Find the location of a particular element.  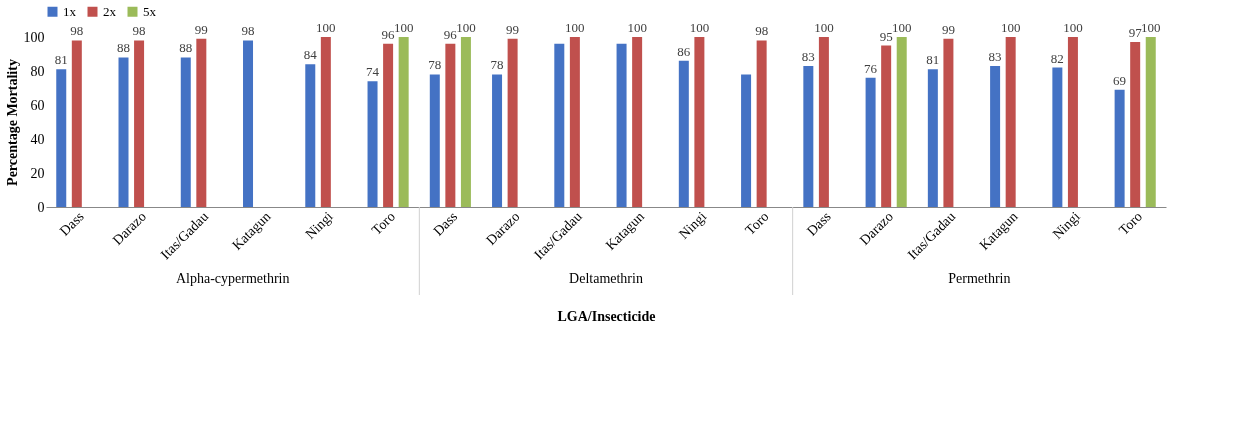

y-tick-label: 80 is located at coordinates (37, 71).